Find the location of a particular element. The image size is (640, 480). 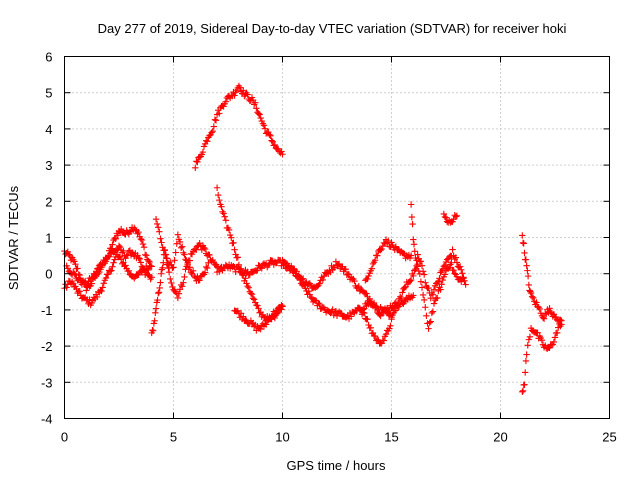

y-tick-label: 6 is located at coordinates (48, 57).